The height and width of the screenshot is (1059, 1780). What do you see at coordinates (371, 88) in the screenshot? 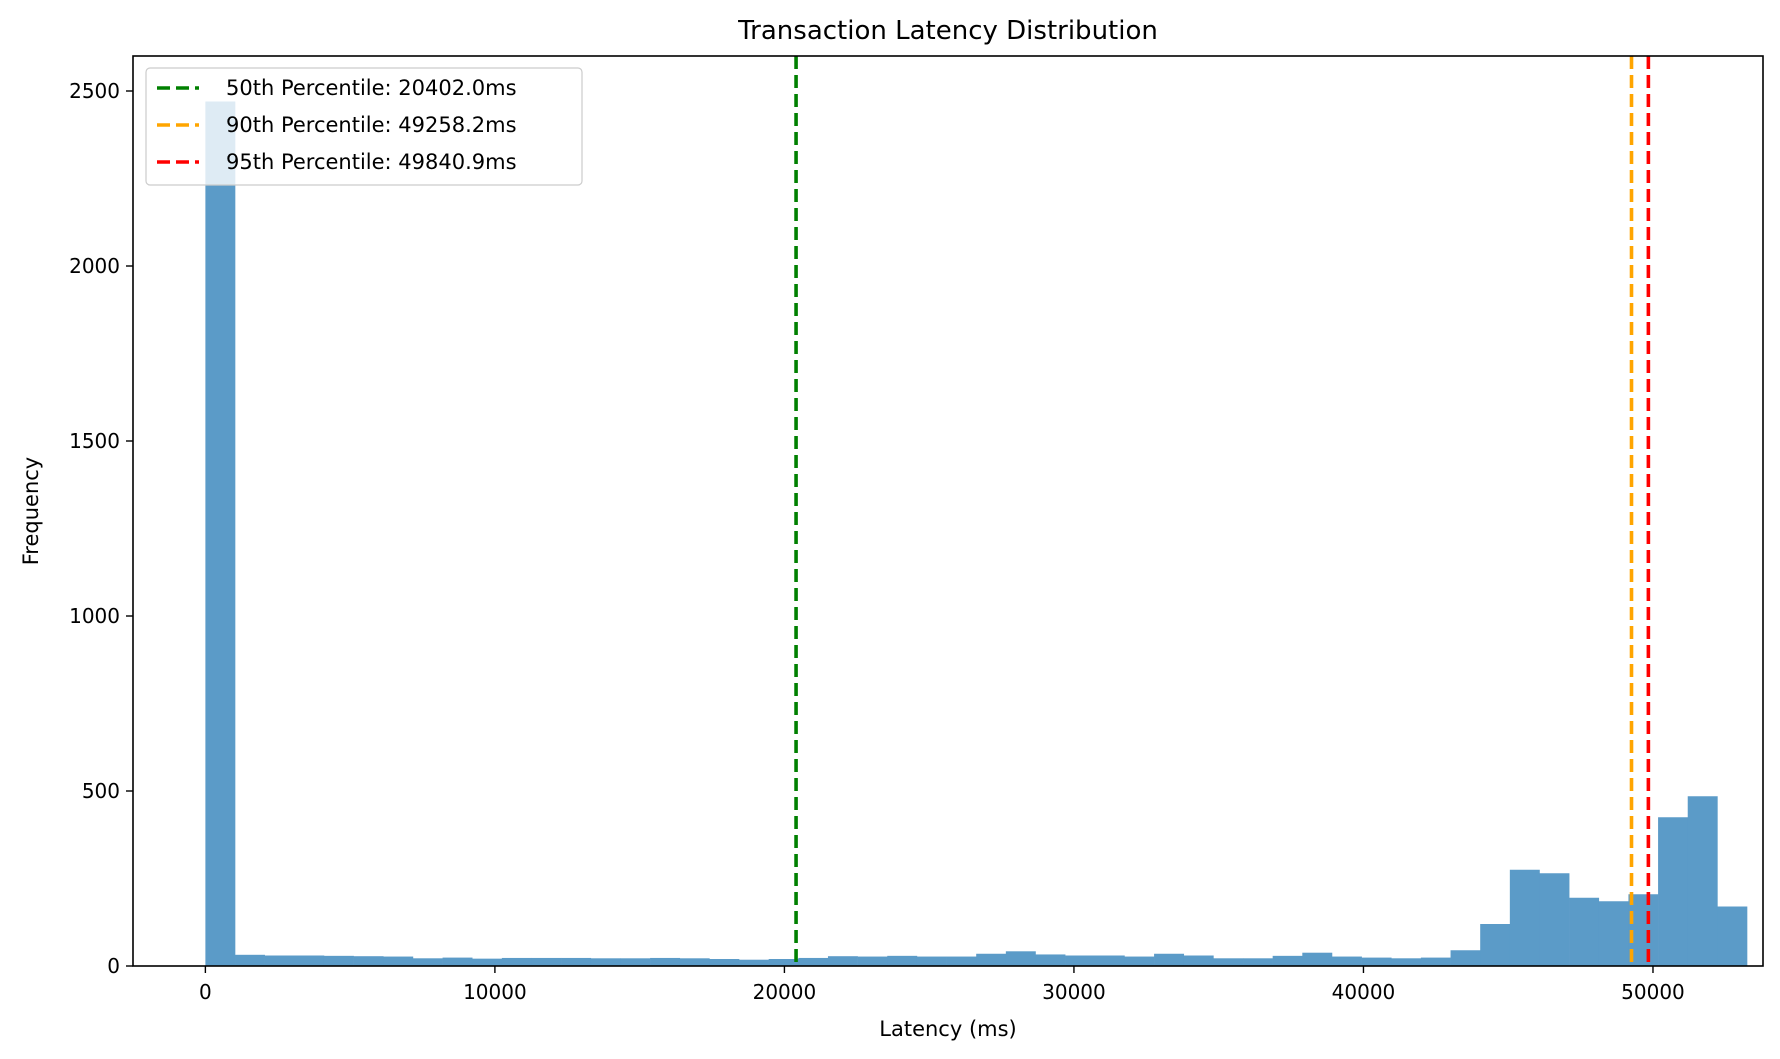
I see `legend-label: 50th Percentile: 20402.0ms` at bounding box center [371, 88].